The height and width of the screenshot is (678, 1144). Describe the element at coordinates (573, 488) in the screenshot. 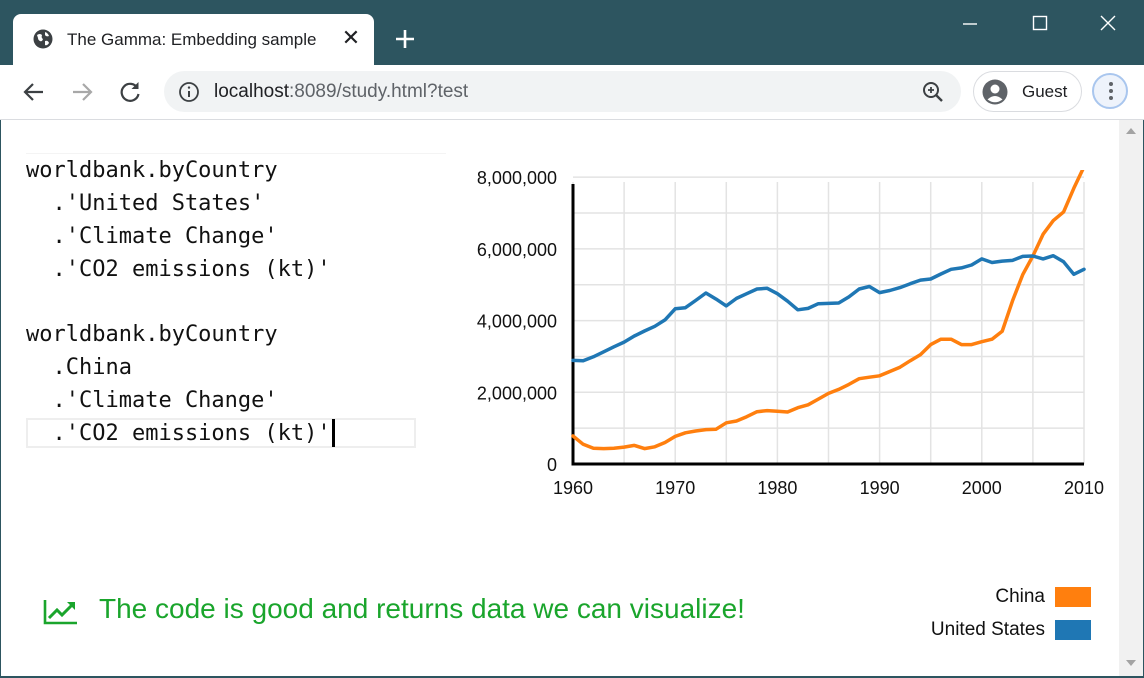

I see `x-tick-label: 1960` at that location.